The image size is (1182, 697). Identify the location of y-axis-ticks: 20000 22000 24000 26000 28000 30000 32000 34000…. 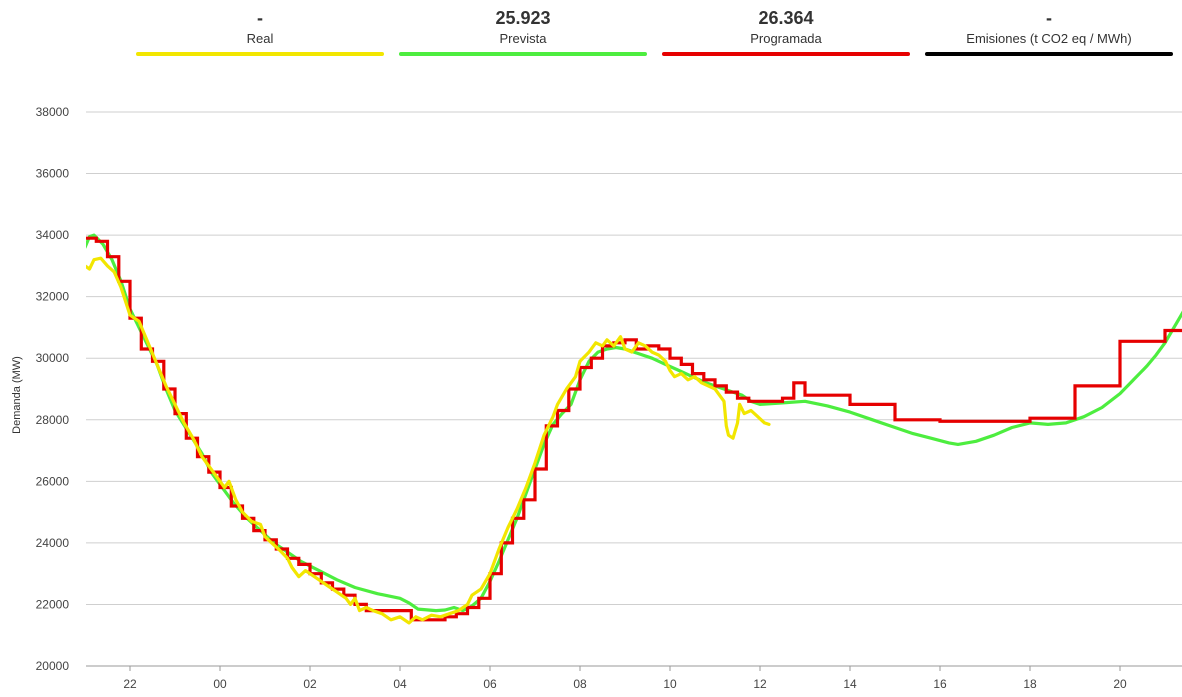
(53, 389).